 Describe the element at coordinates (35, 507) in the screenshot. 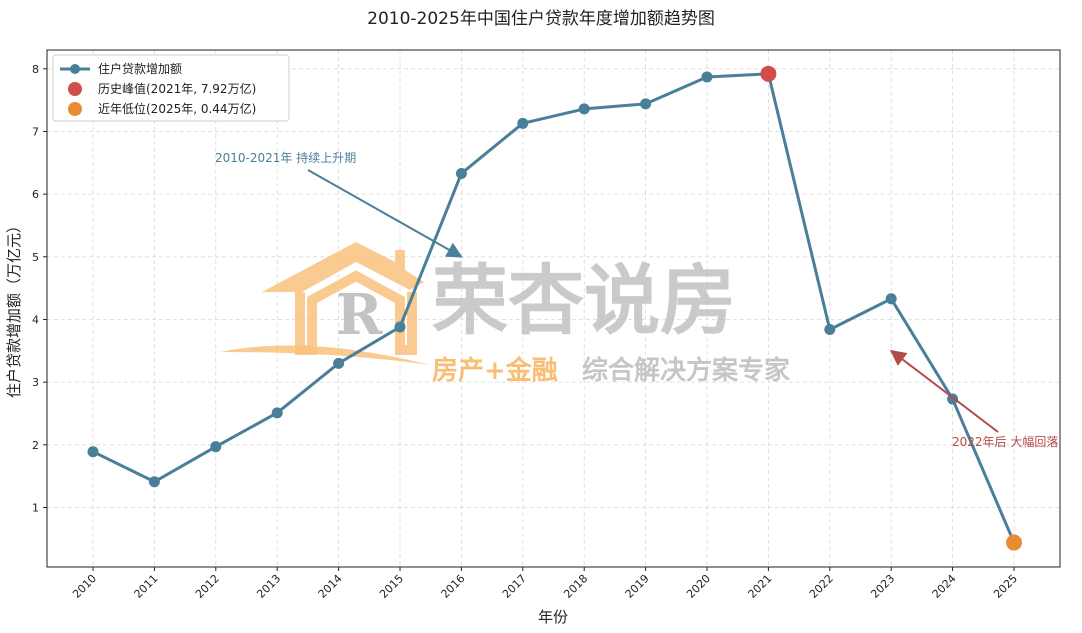

I see `y-tick-label-0: 1` at that location.